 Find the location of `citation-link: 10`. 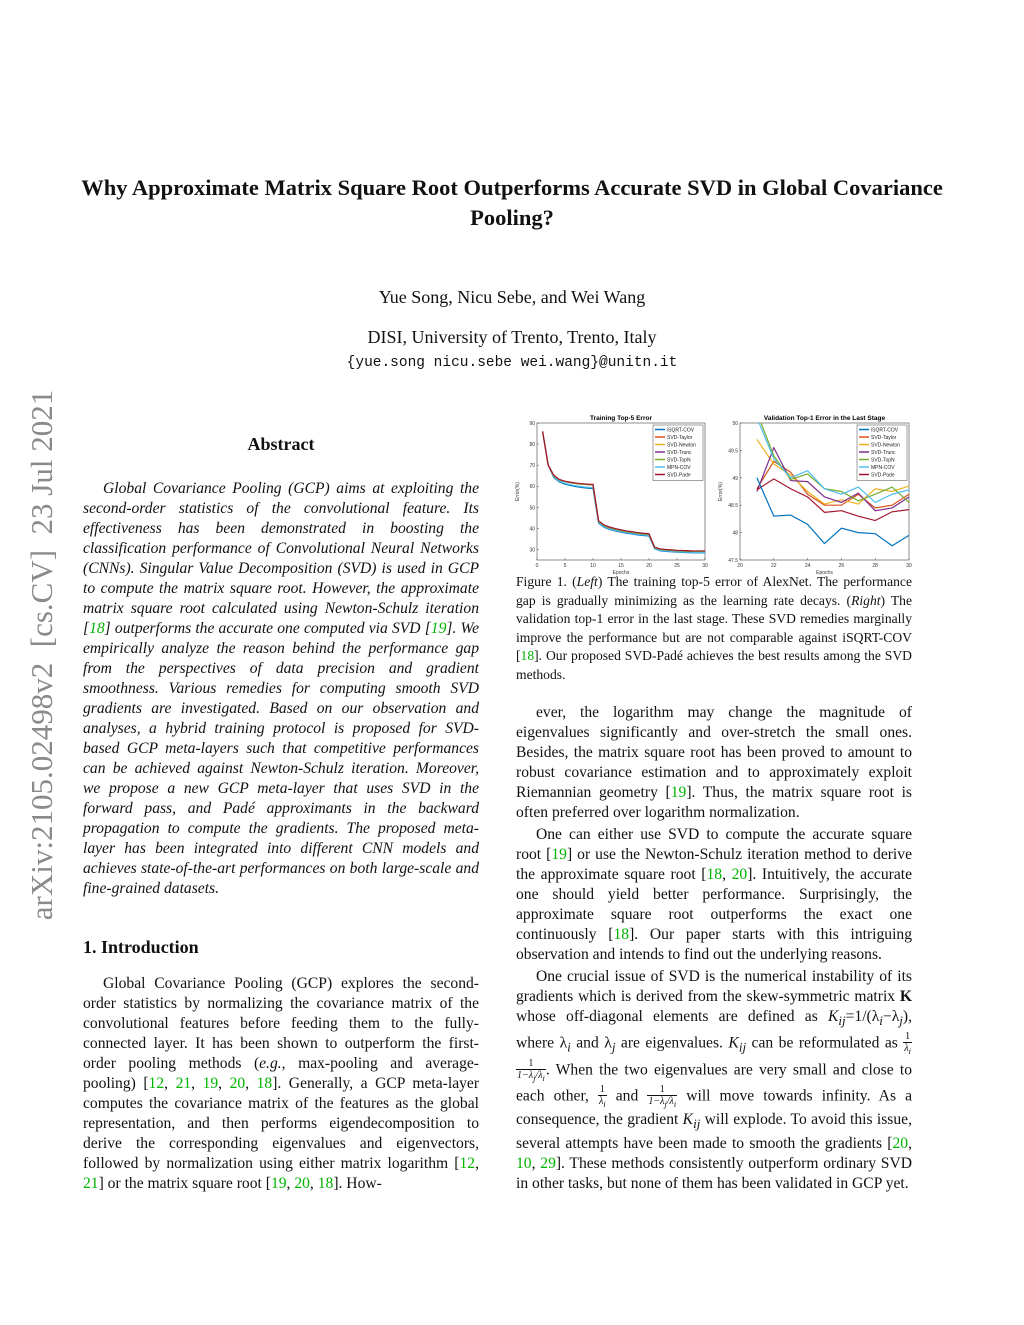

citation-link: 10 is located at coordinates (524, 1163).